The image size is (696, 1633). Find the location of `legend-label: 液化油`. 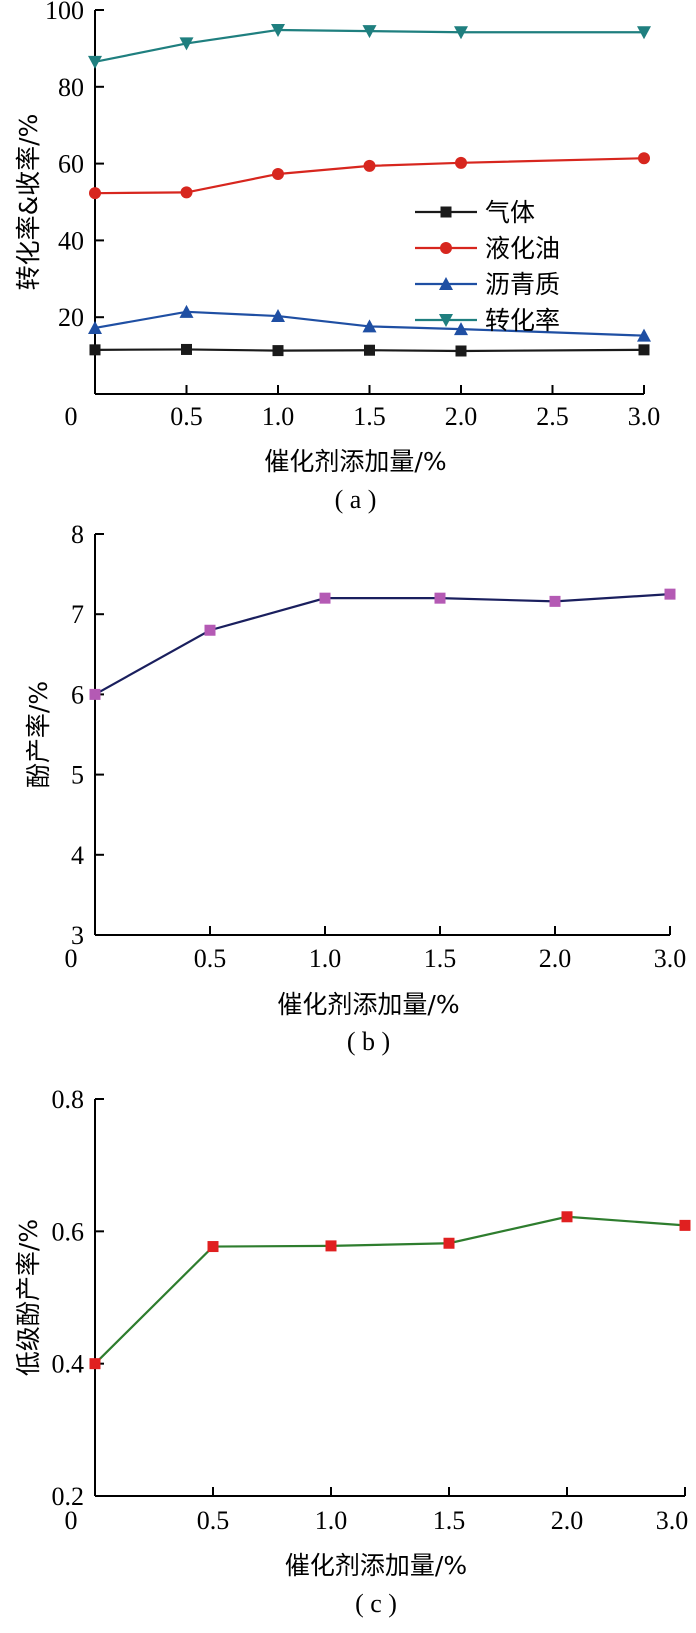

legend-label: 液化油 is located at coordinates (522, 248).